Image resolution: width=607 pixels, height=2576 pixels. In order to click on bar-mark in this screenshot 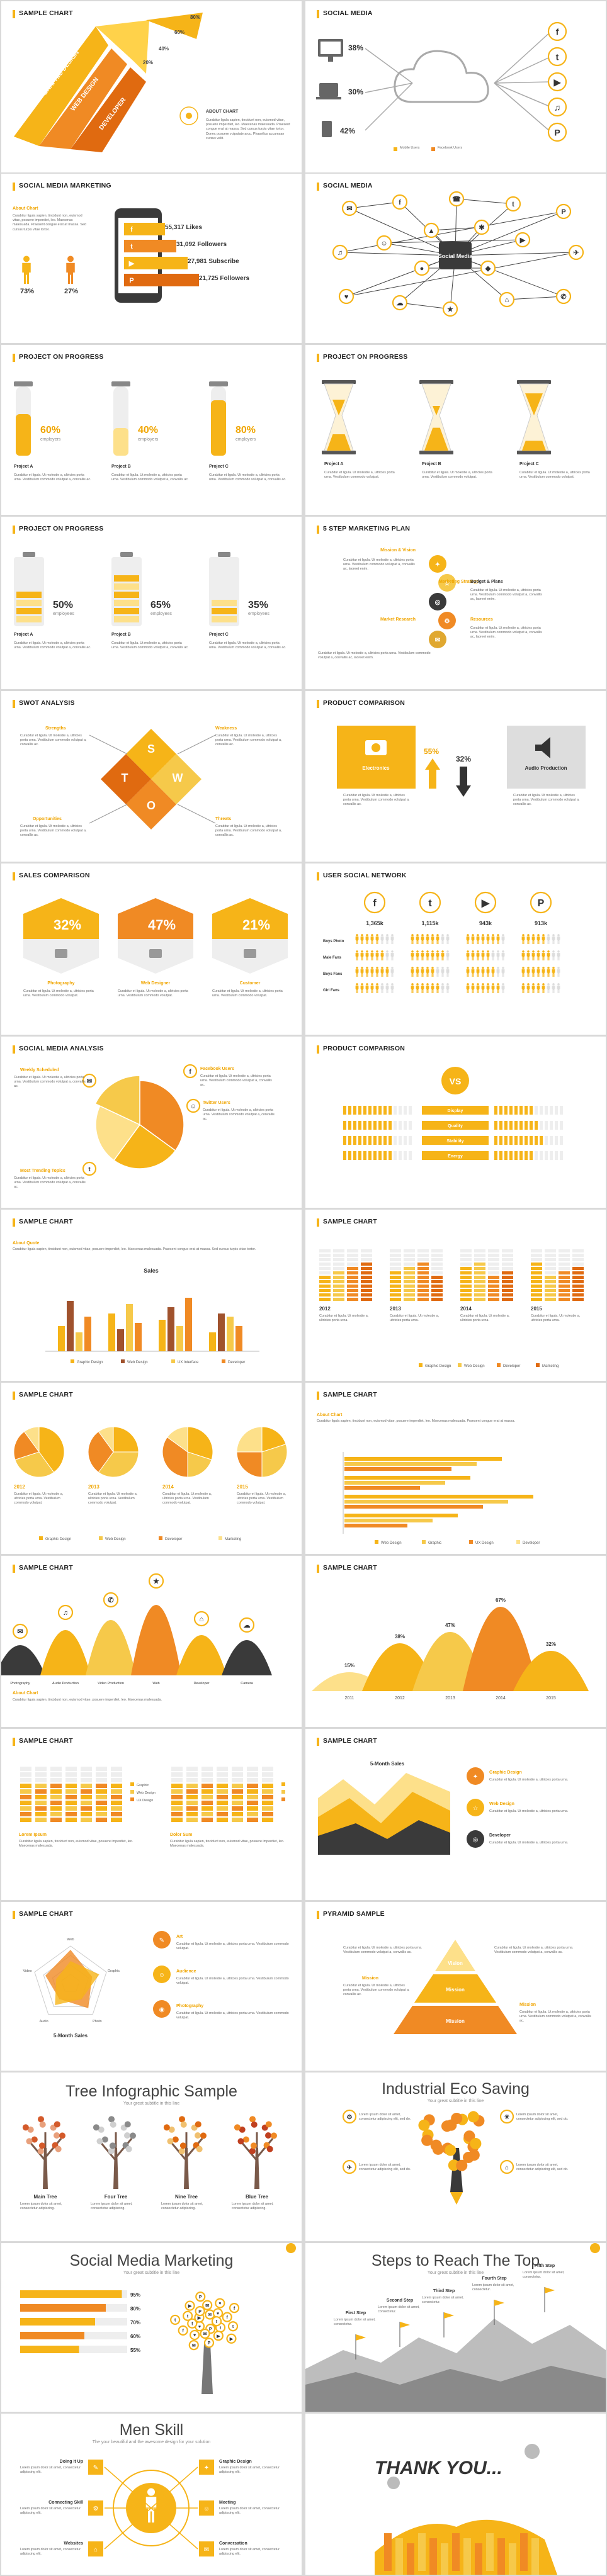, I will do `click(120, 1340)`.